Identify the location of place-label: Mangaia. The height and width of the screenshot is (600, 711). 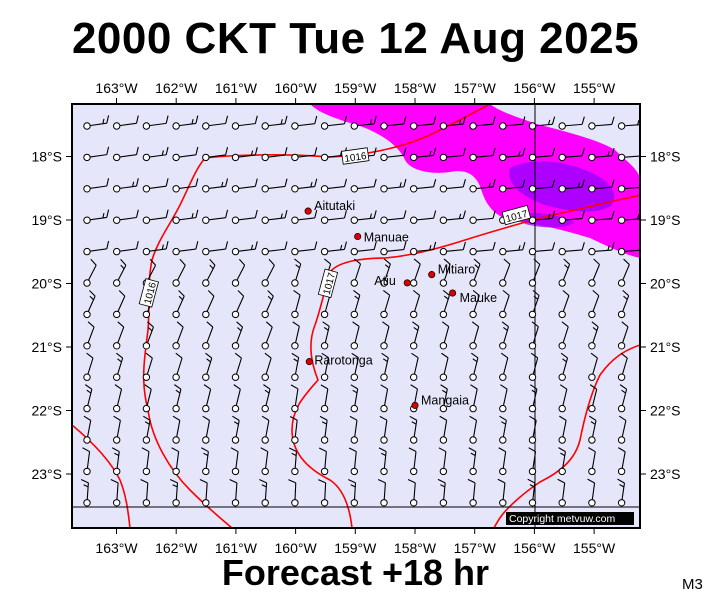
(445, 400).